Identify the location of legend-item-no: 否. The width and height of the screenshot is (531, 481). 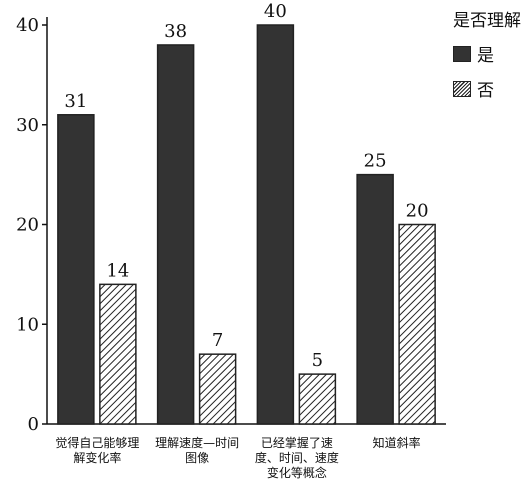
(487, 88).